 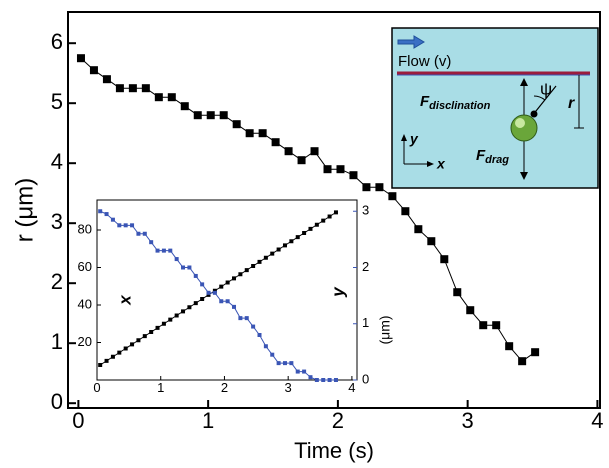 What do you see at coordinates (337, 292) in the screenshot?
I see `inset-y2-label: y` at bounding box center [337, 292].